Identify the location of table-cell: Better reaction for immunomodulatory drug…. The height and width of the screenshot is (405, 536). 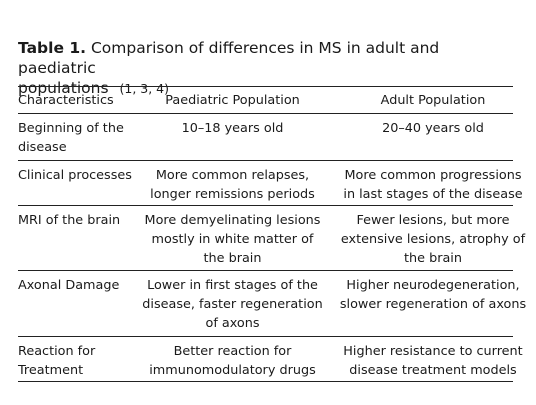
(232, 361).